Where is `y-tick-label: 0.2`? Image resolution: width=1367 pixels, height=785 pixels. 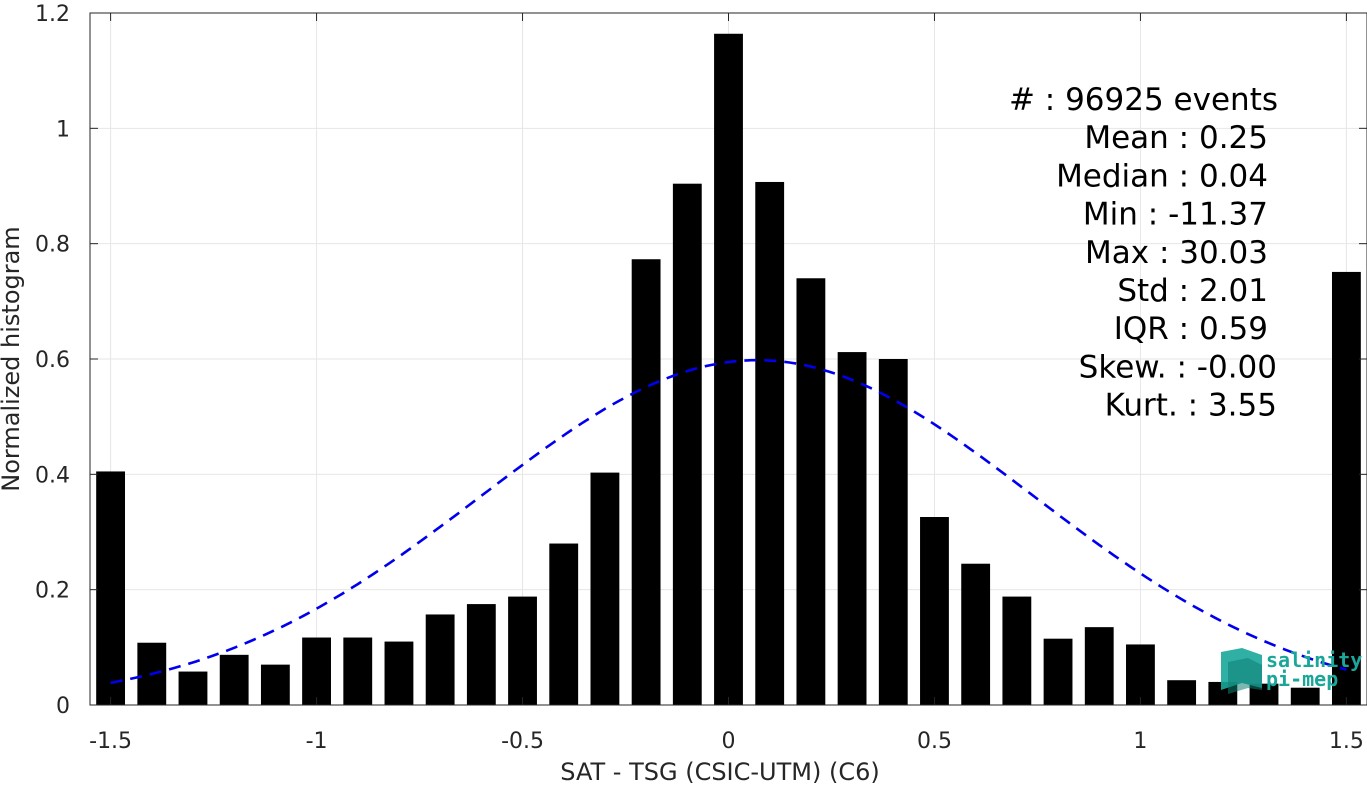 y-tick-label: 0.2 is located at coordinates (52, 591).